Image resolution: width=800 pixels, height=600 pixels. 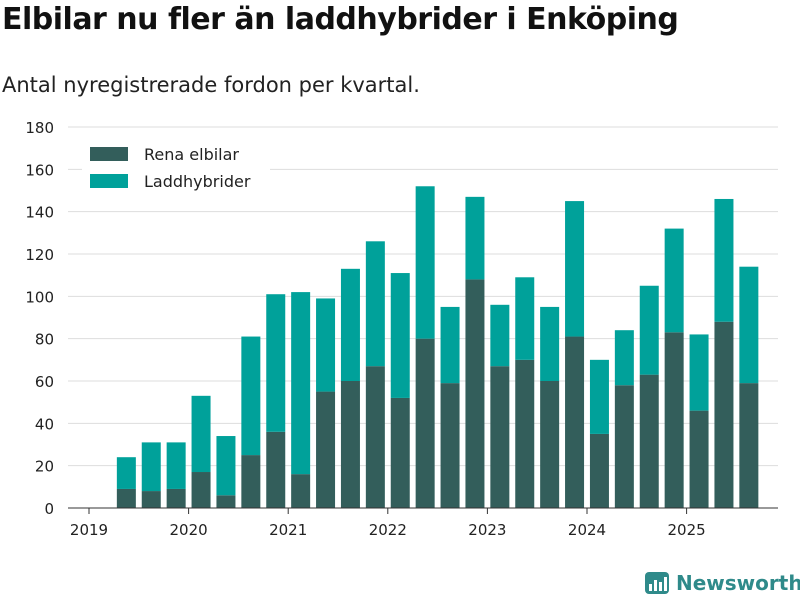 What do you see at coordinates (687, 530) in the screenshot?
I see `x-tick-label: 2025` at bounding box center [687, 530].